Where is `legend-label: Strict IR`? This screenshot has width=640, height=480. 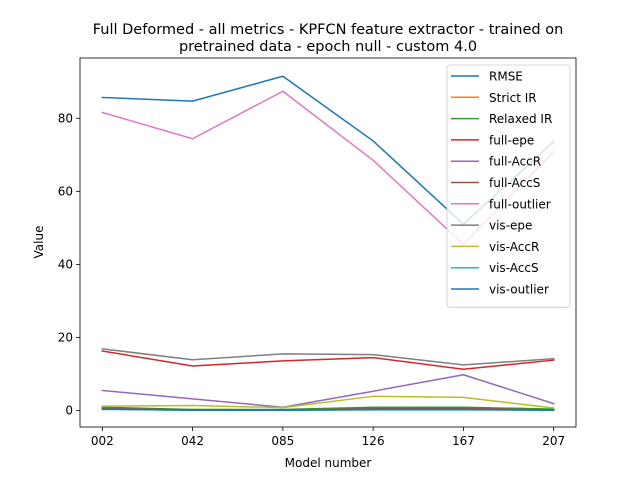
legend-label: Strict IR is located at coordinates (513, 98).